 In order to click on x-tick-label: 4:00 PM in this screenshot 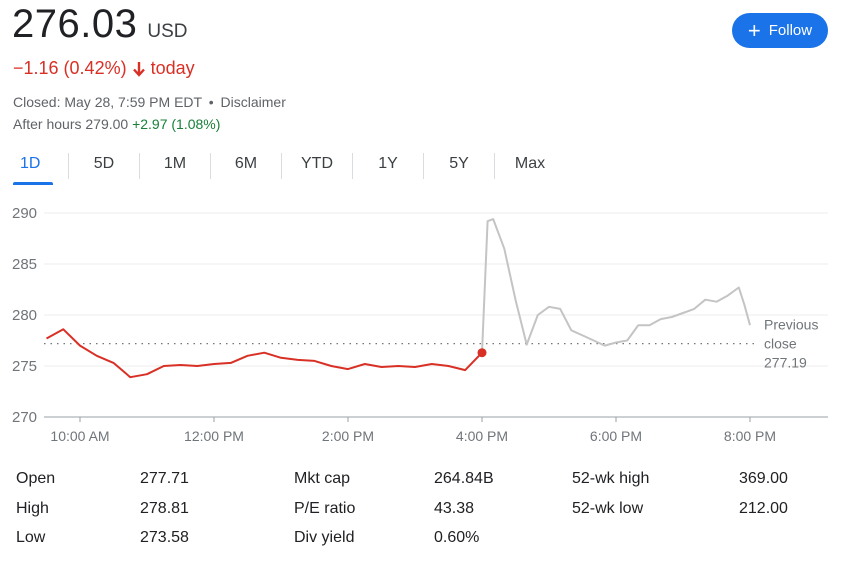, I will do `click(482, 436)`.